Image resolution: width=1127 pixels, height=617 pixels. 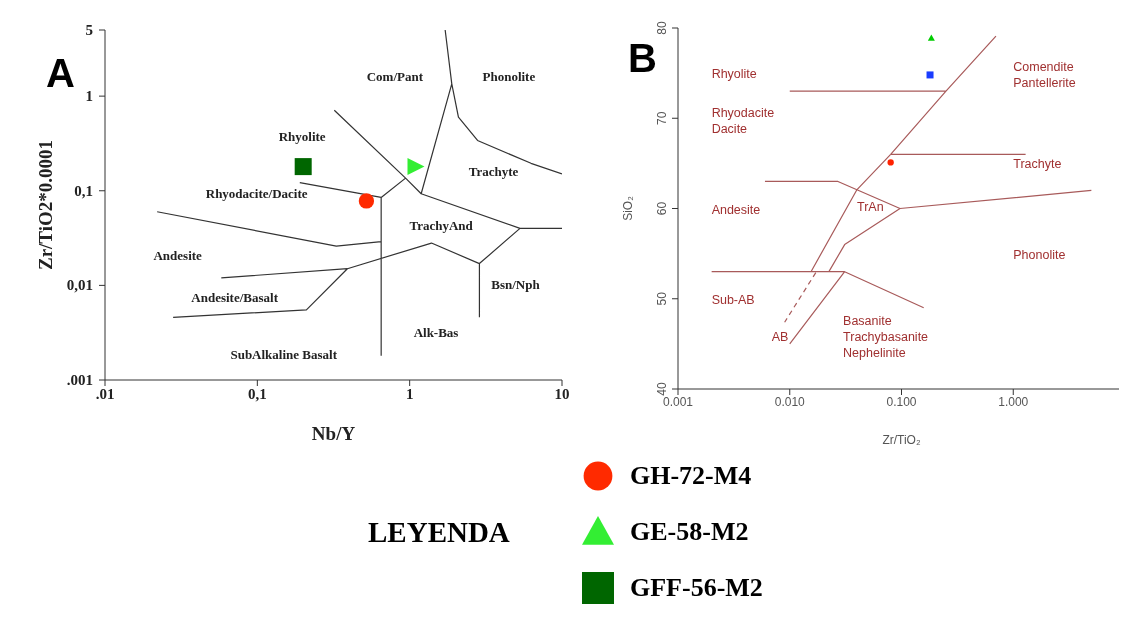 What do you see at coordinates (89, 96) in the screenshot?
I see `y-tick-label: 1` at bounding box center [89, 96].